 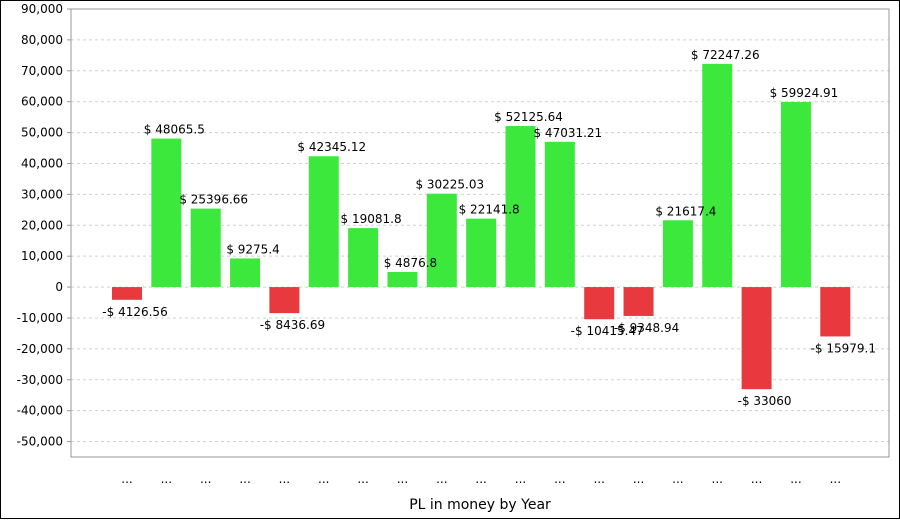 I want to click on y-tick-label: 20,000, so click(x=42, y=225).